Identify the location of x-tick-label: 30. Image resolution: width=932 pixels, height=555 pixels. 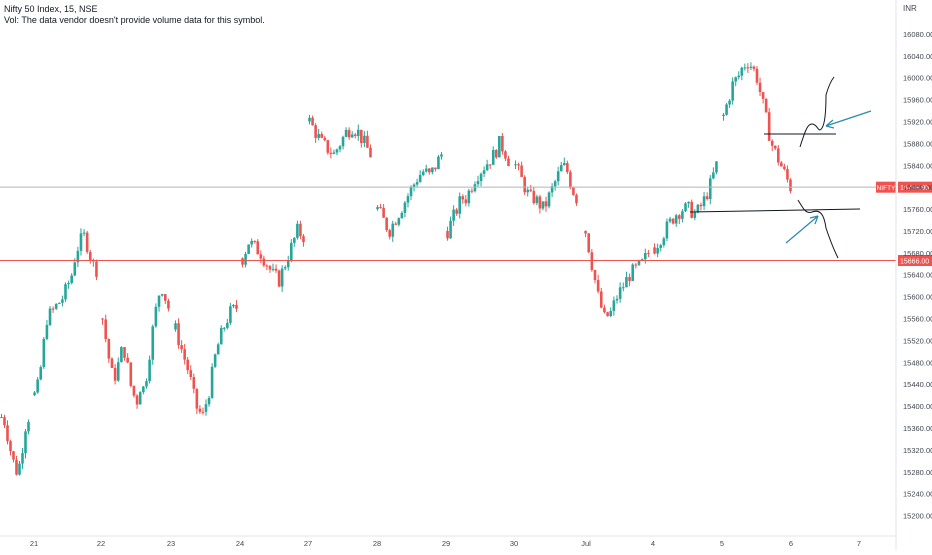
(514, 543).